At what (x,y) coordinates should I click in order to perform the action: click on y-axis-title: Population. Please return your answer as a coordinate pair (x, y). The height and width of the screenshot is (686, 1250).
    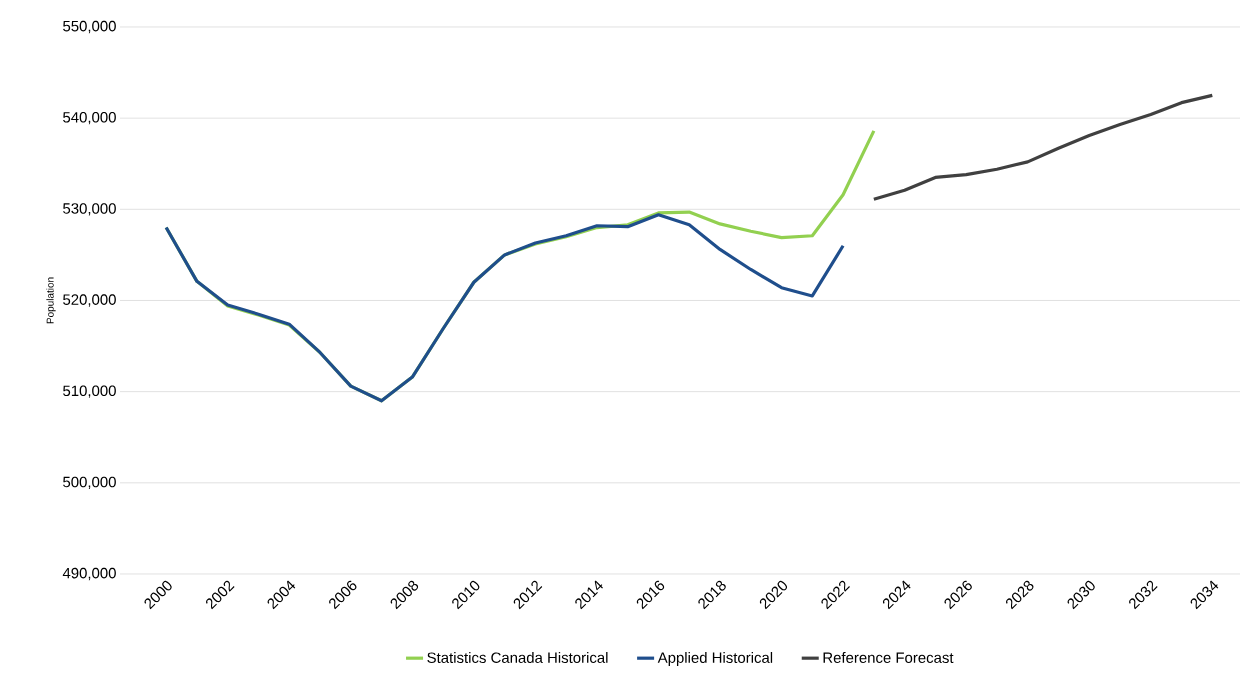
    Looking at the image, I should click on (51, 300).